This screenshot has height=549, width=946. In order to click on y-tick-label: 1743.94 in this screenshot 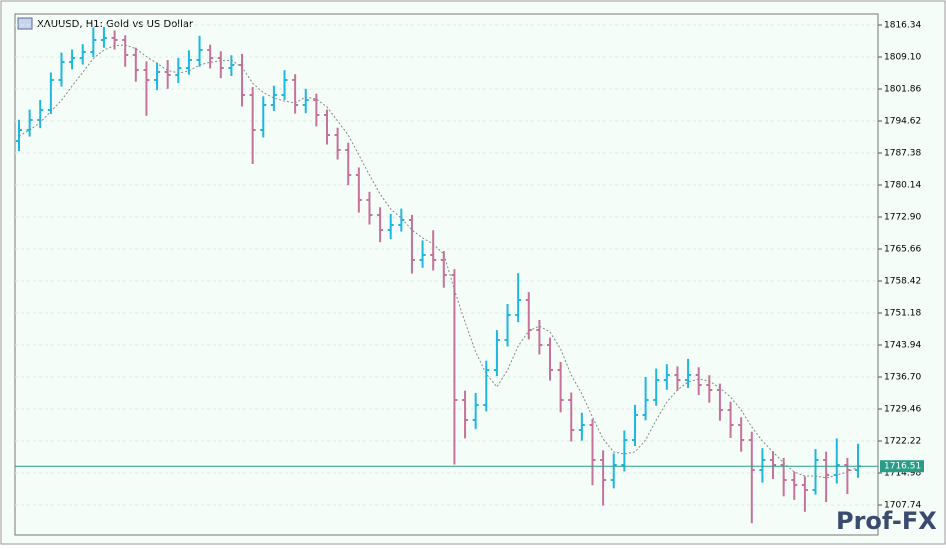, I will do `click(902, 345)`.